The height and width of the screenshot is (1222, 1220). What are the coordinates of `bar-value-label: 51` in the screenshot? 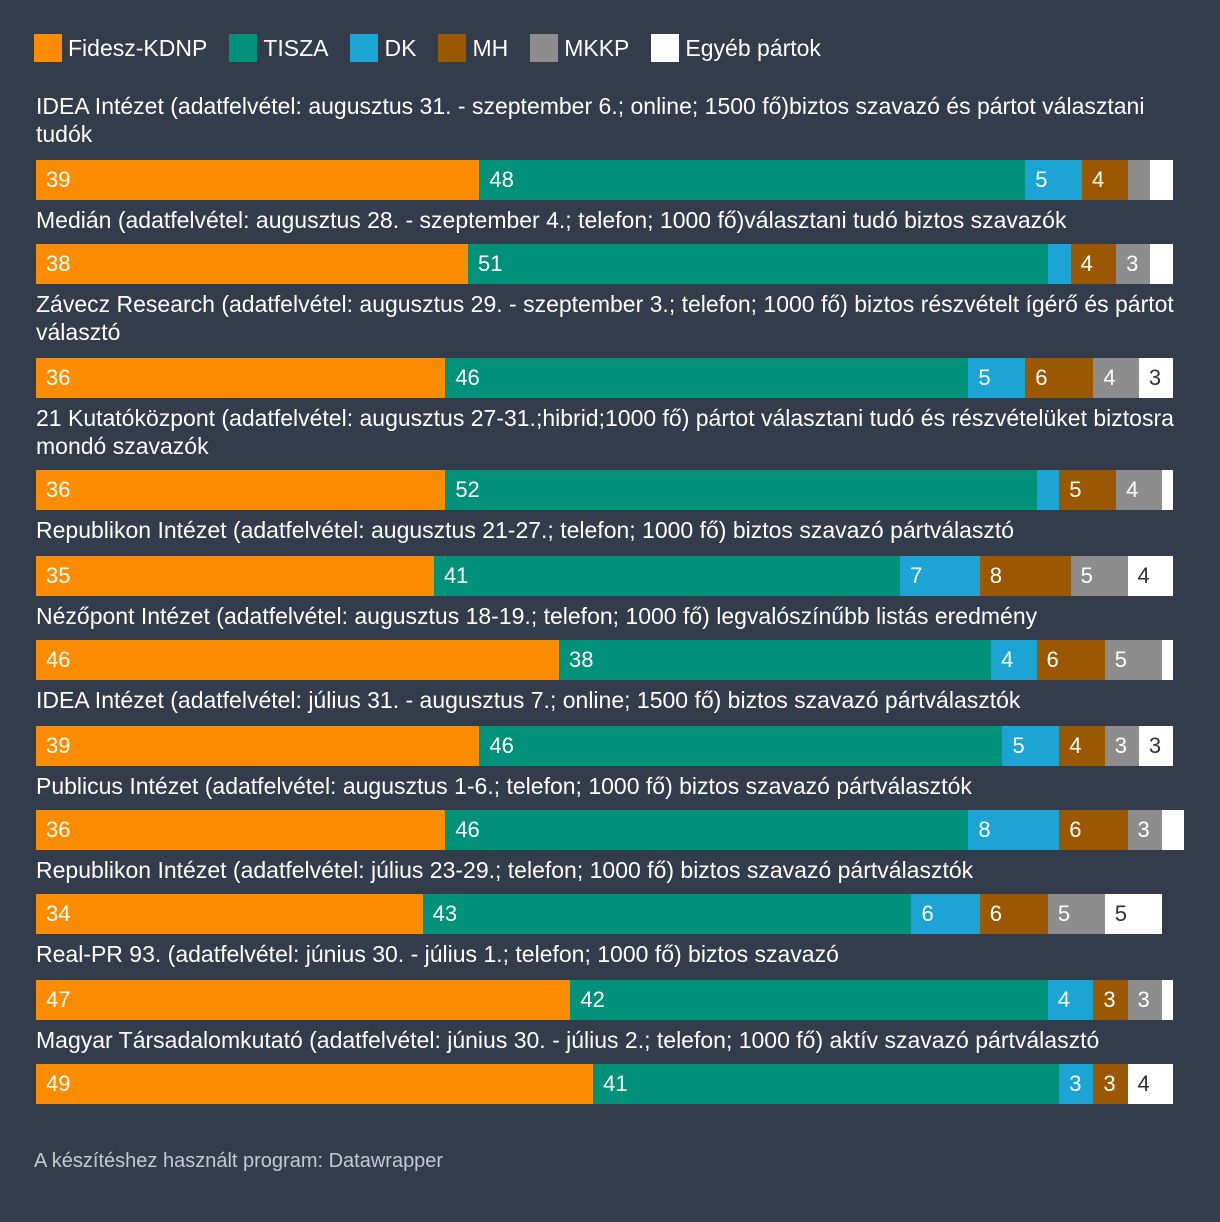 It's located at (490, 263).